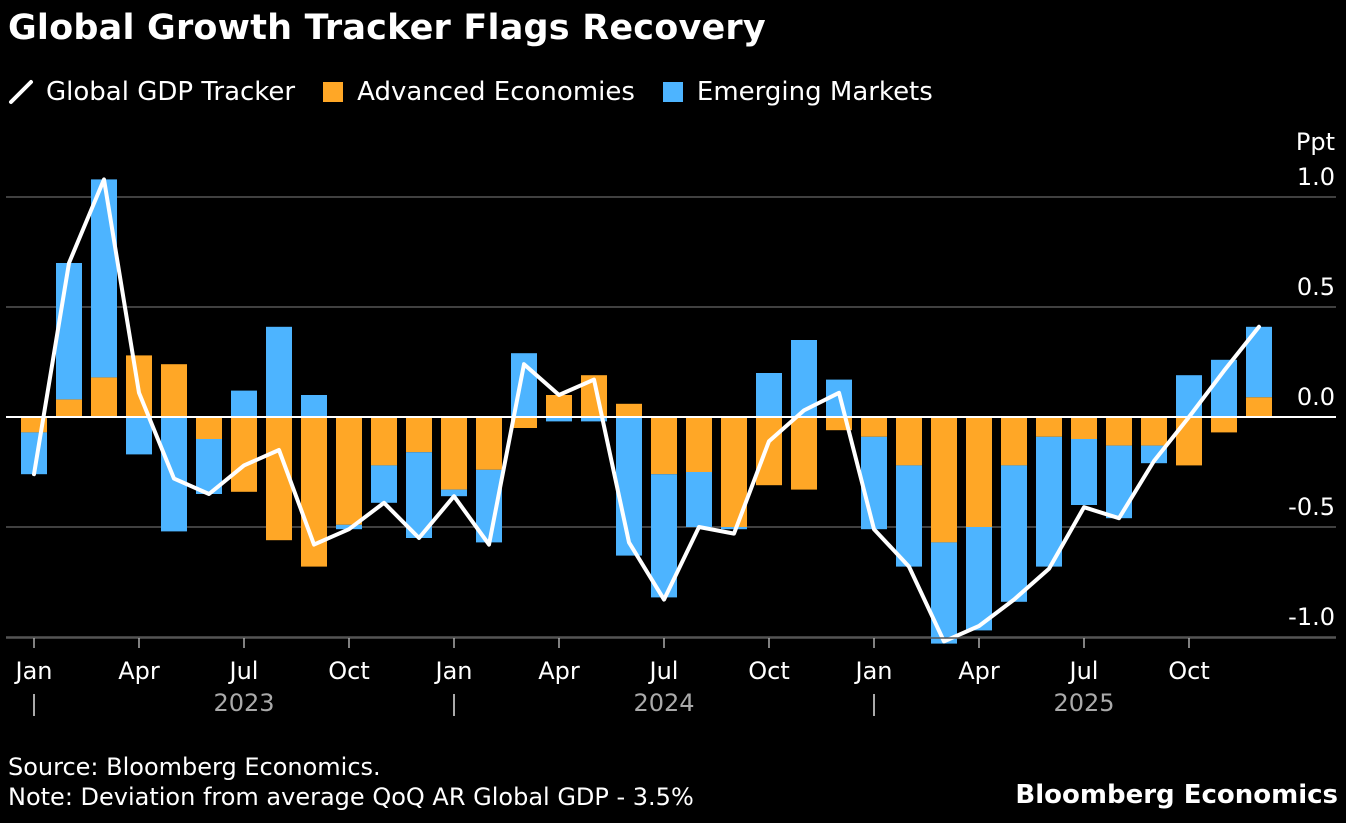  What do you see at coordinates (333, 92) in the screenshot?
I see `orange-swatch-icon` at bounding box center [333, 92].